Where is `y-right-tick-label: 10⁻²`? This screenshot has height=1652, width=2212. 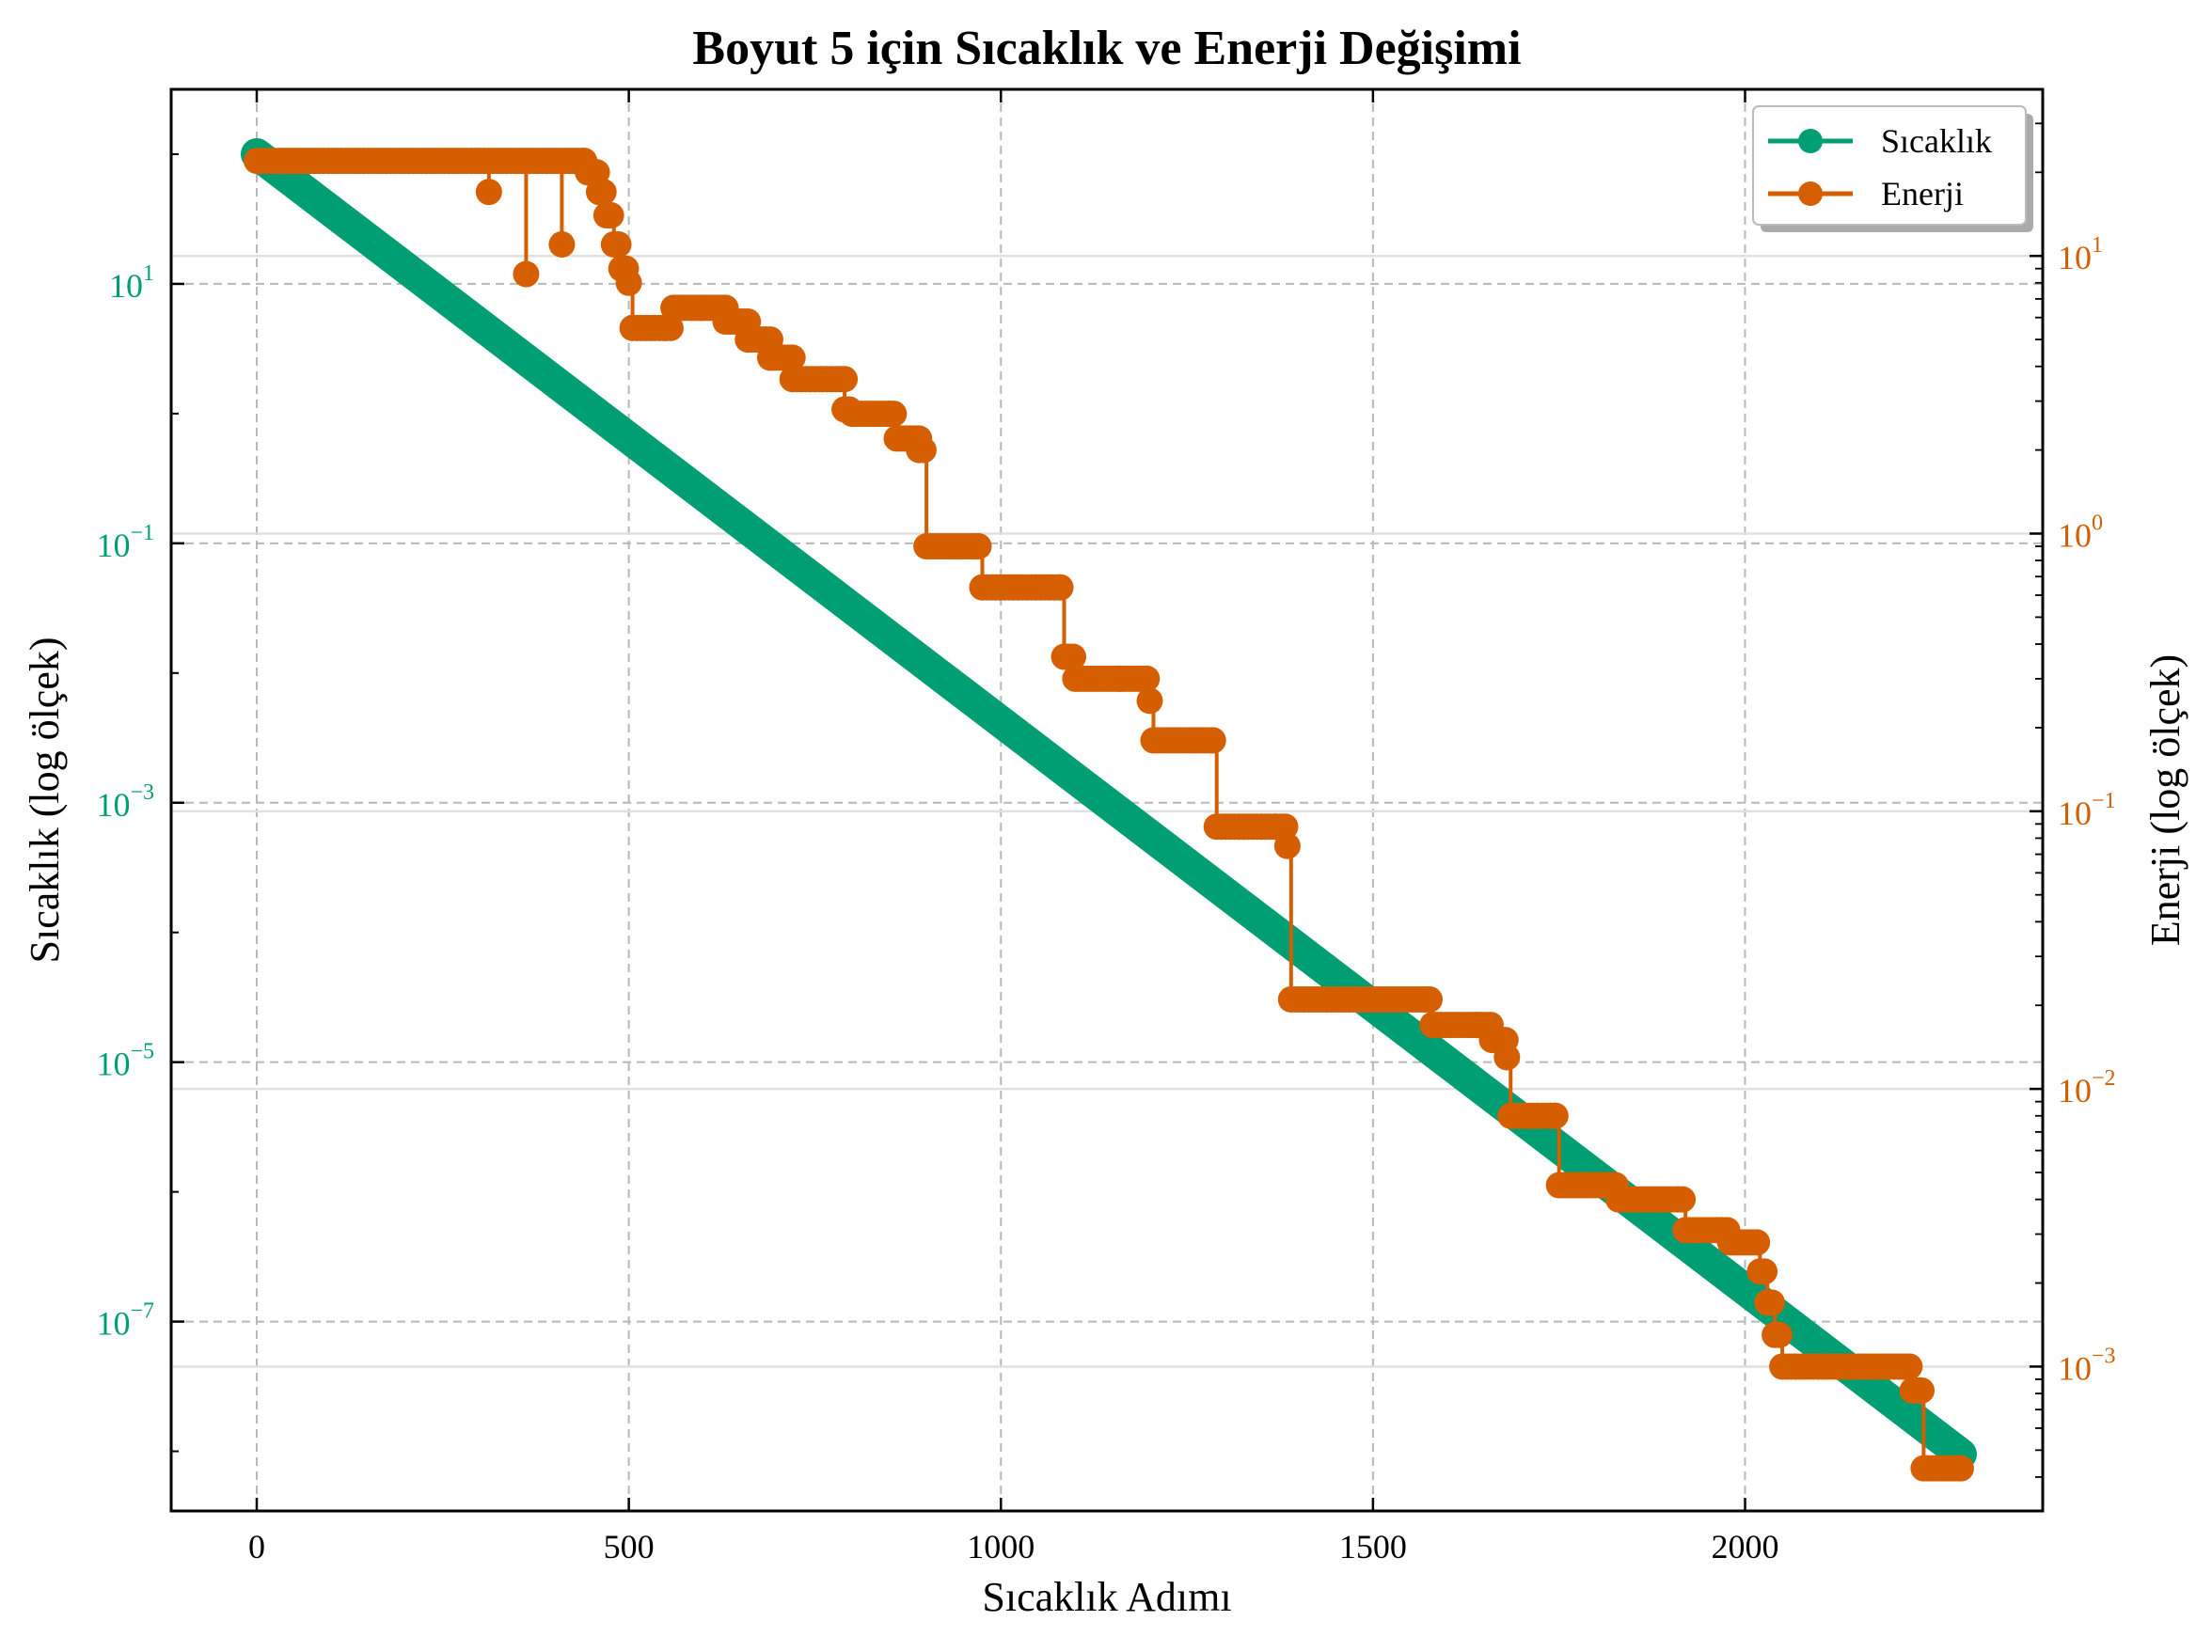
y-right-tick-label: 10⁻² is located at coordinates (2087, 1088).